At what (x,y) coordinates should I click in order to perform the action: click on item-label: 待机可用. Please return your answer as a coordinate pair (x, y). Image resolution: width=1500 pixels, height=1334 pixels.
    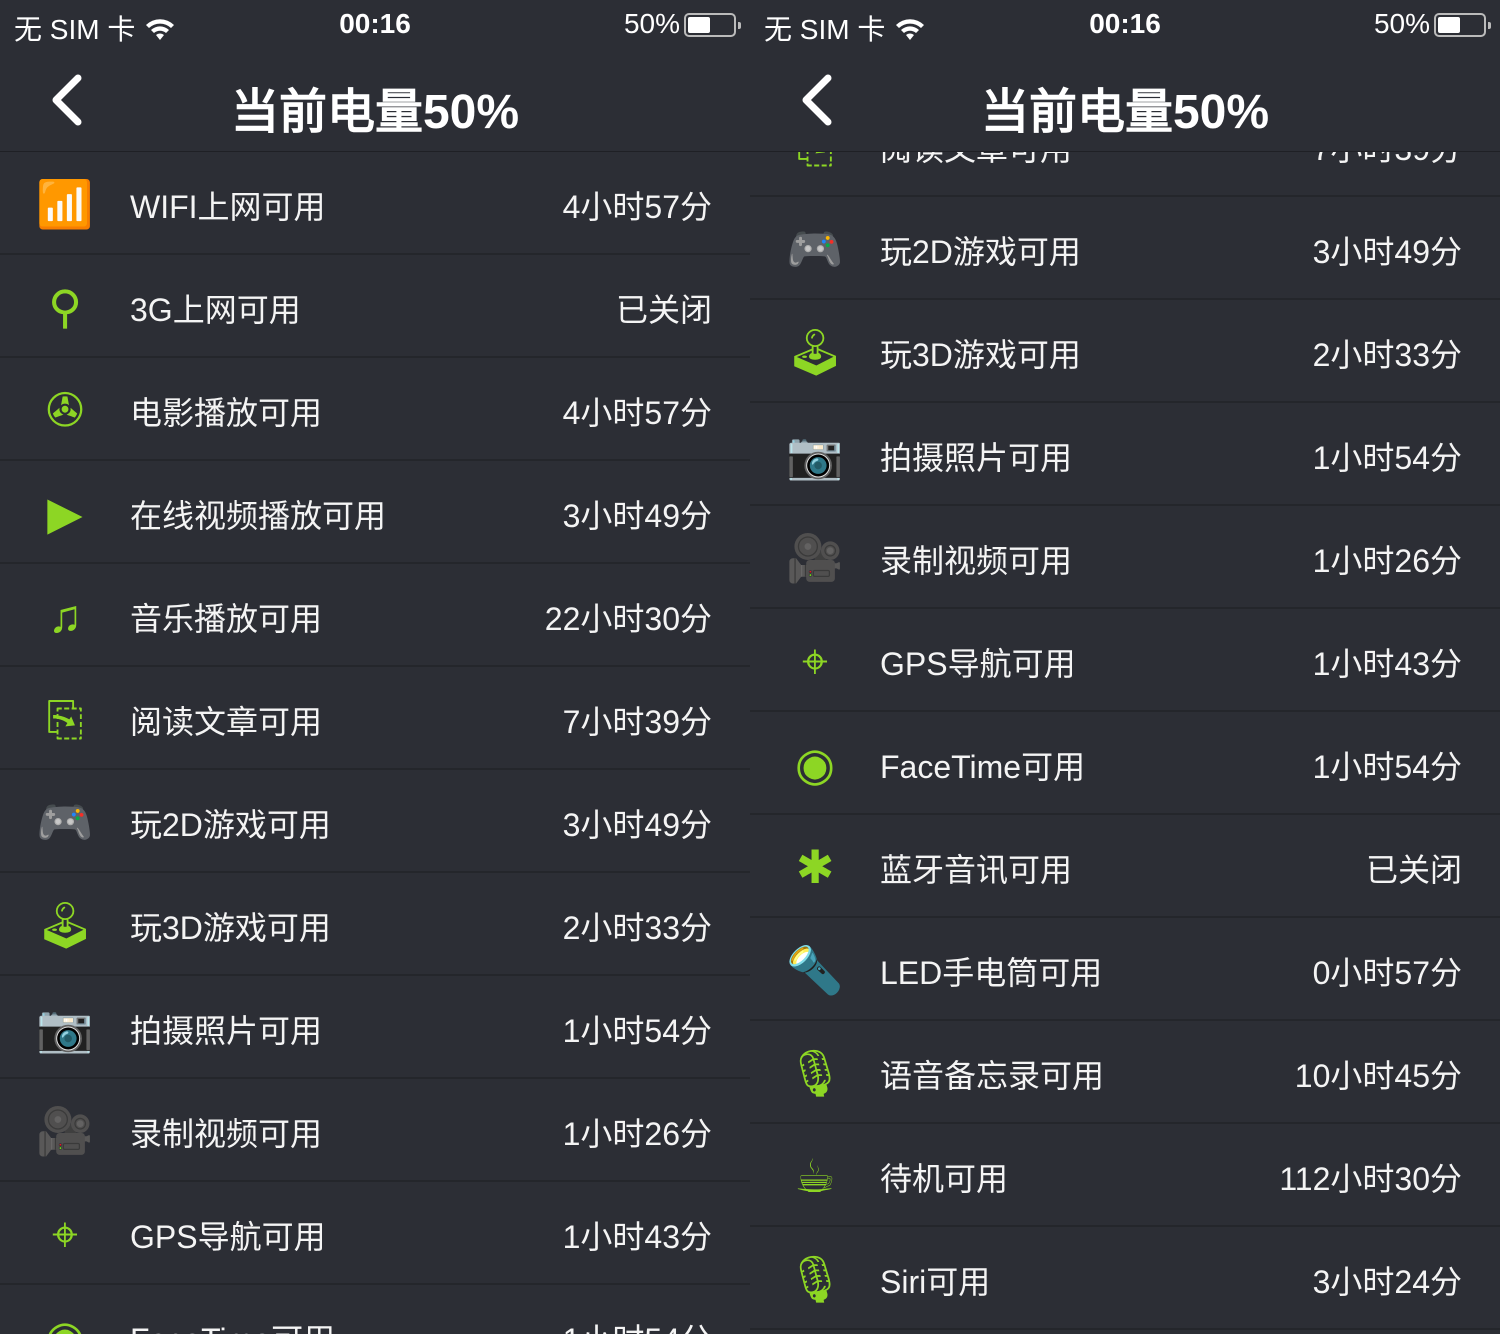
    Looking at the image, I should click on (944, 1179).